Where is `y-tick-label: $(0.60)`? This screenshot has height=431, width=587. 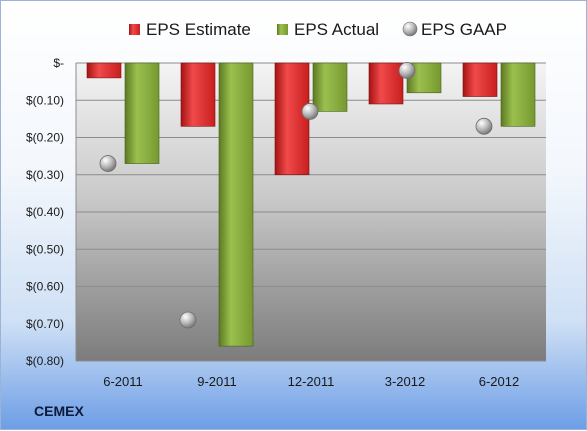 y-tick-label: $(0.60) is located at coordinates (45, 287).